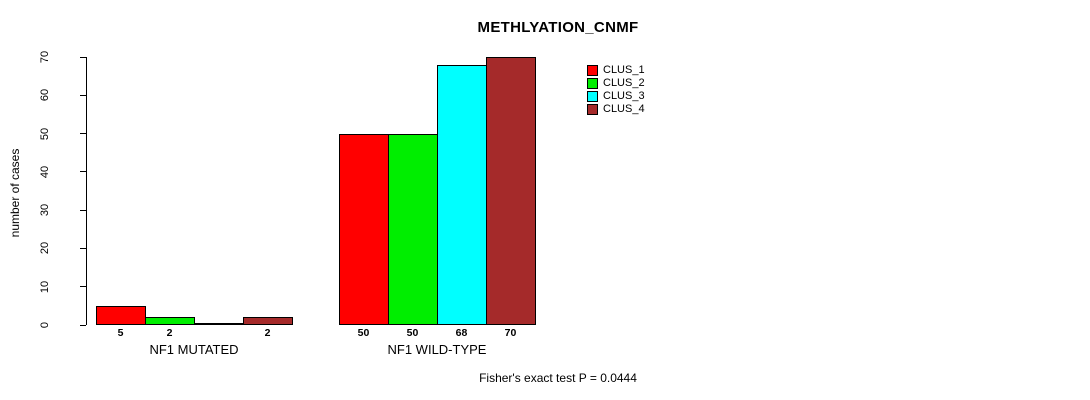 The width and height of the screenshot is (1090, 400). Describe the element at coordinates (120, 333) in the screenshot. I see `bar-value-label-clus-1-nf1-mutated: 5` at that location.